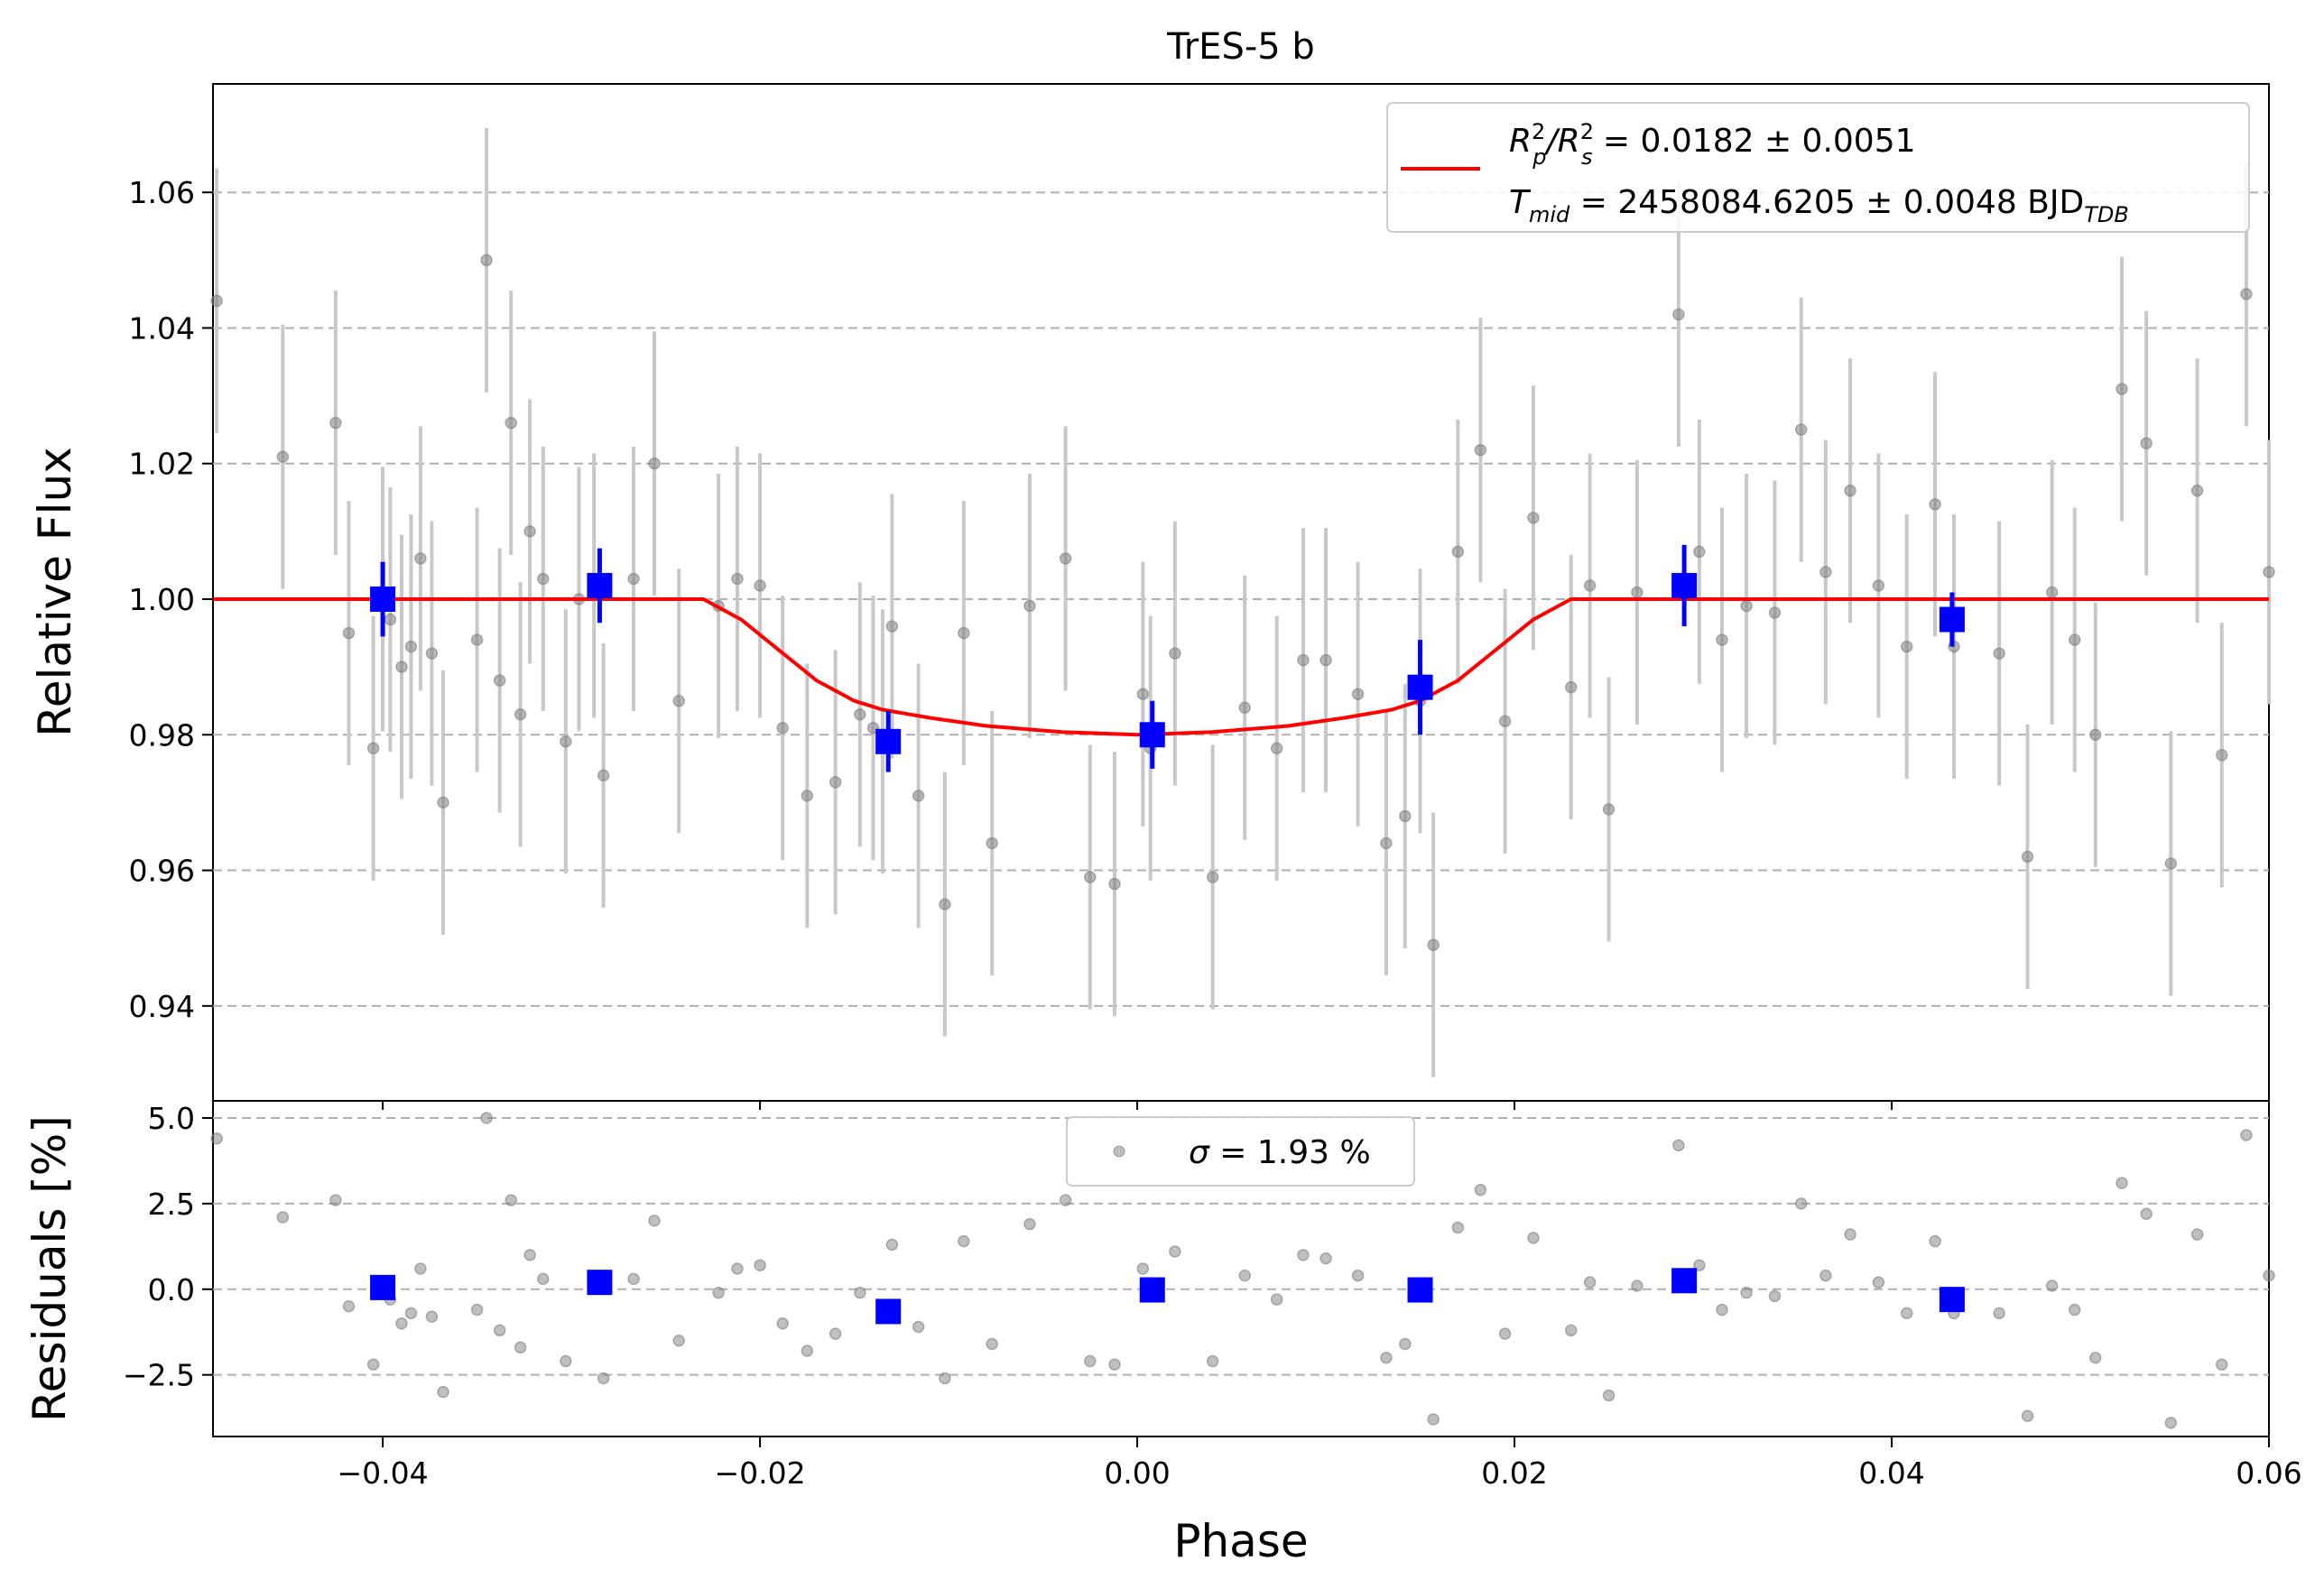  What do you see at coordinates (162, 1007) in the screenshot?
I see `flux-y-tick-label: 0.94` at bounding box center [162, 1007].